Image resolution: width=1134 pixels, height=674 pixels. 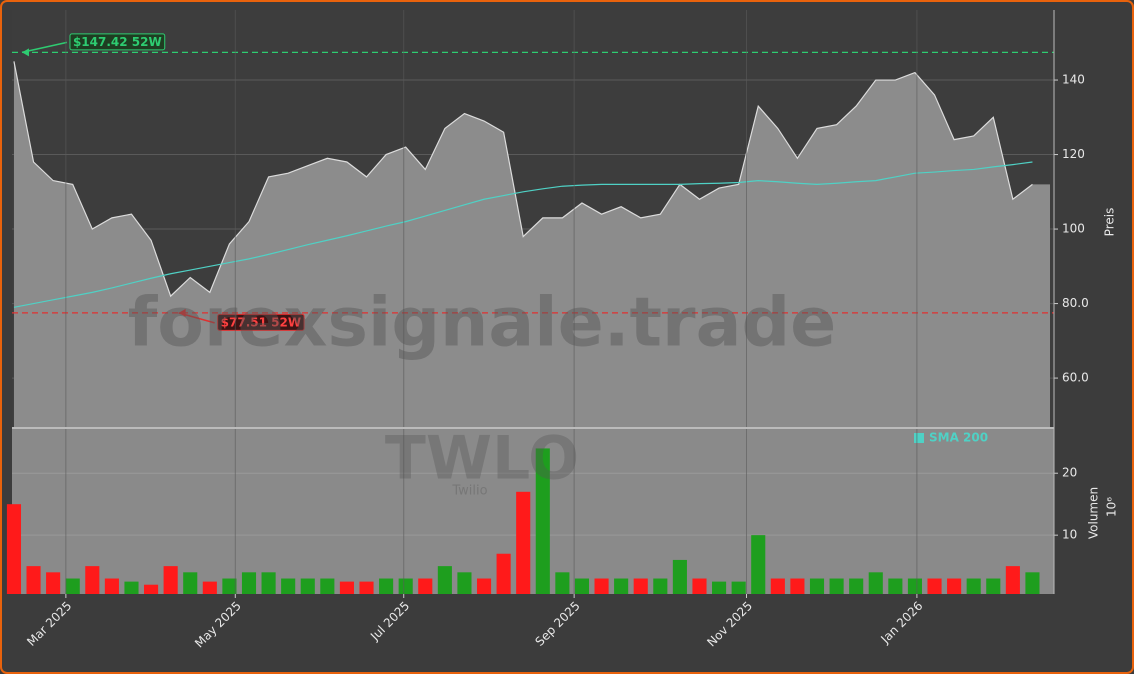 What do you see at coordinates (1073, 229) in the screenshot?
I see `y-tick-label: 100` at bounding box center [1073, 229].